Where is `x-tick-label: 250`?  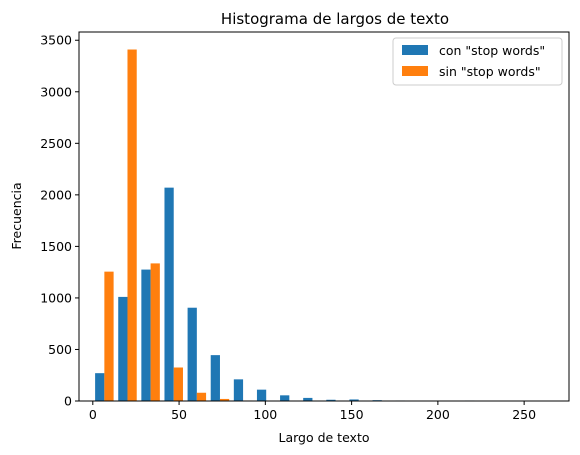
x-tick-label: 250 is located at coordinates (524, 414).